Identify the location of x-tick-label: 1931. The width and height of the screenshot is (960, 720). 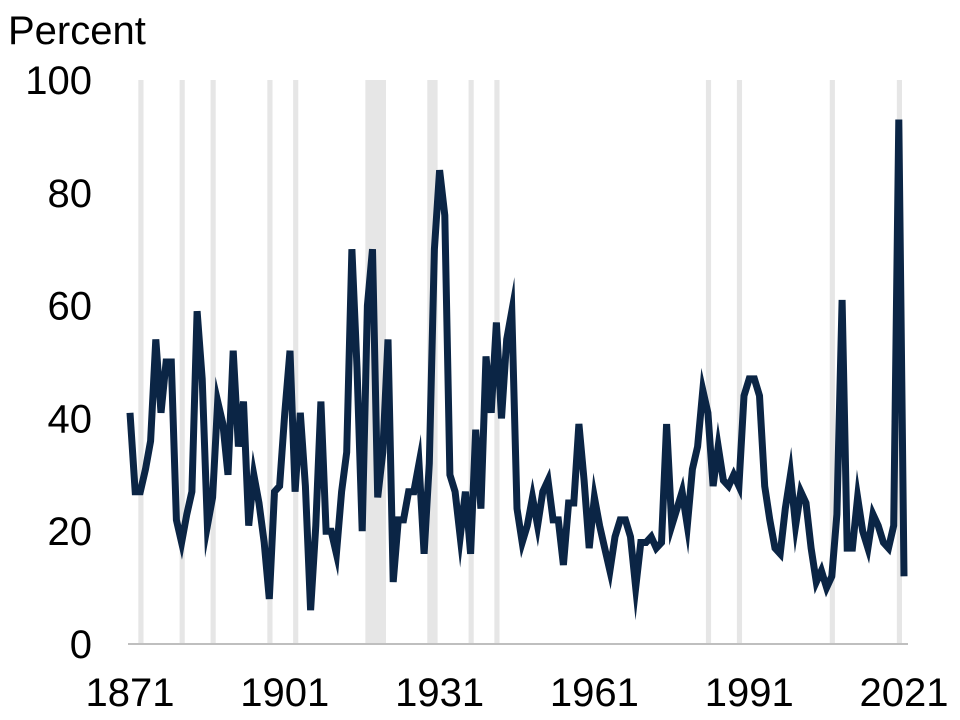
(439, 693).